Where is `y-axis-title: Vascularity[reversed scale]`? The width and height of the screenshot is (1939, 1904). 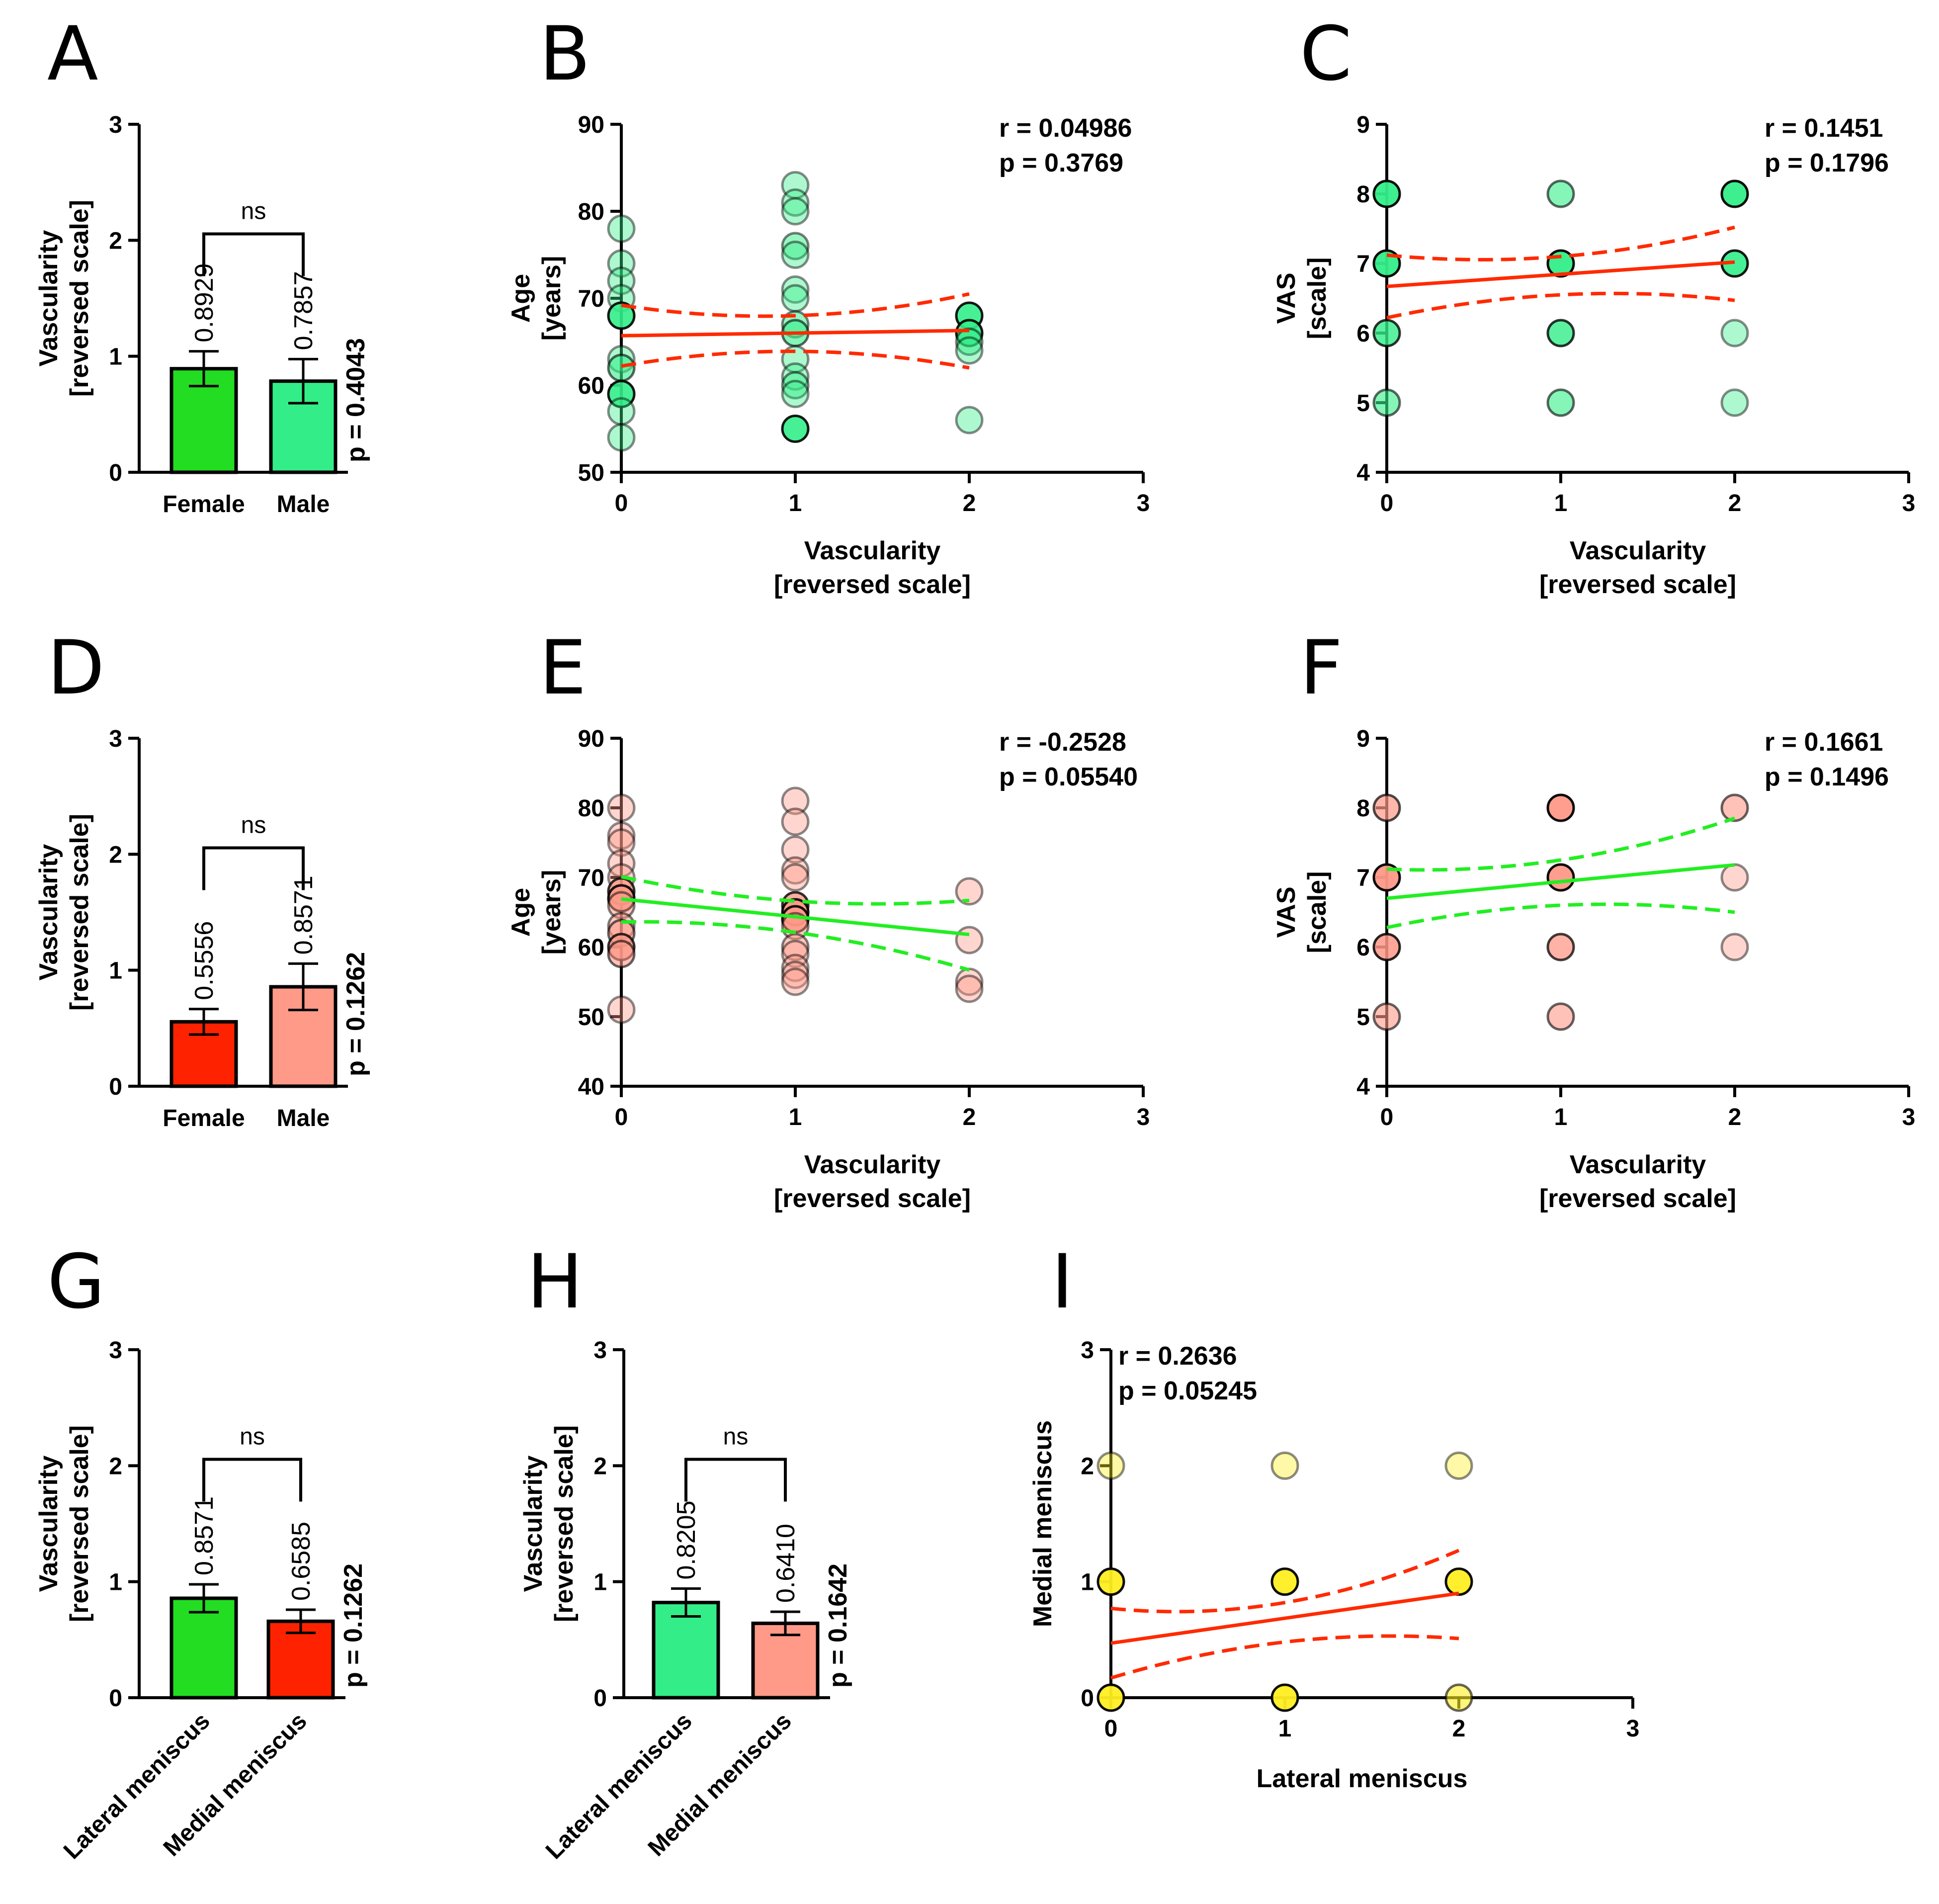 y-axis-title: Vascularity[reversed scale] is located at coordinates (64, 912).